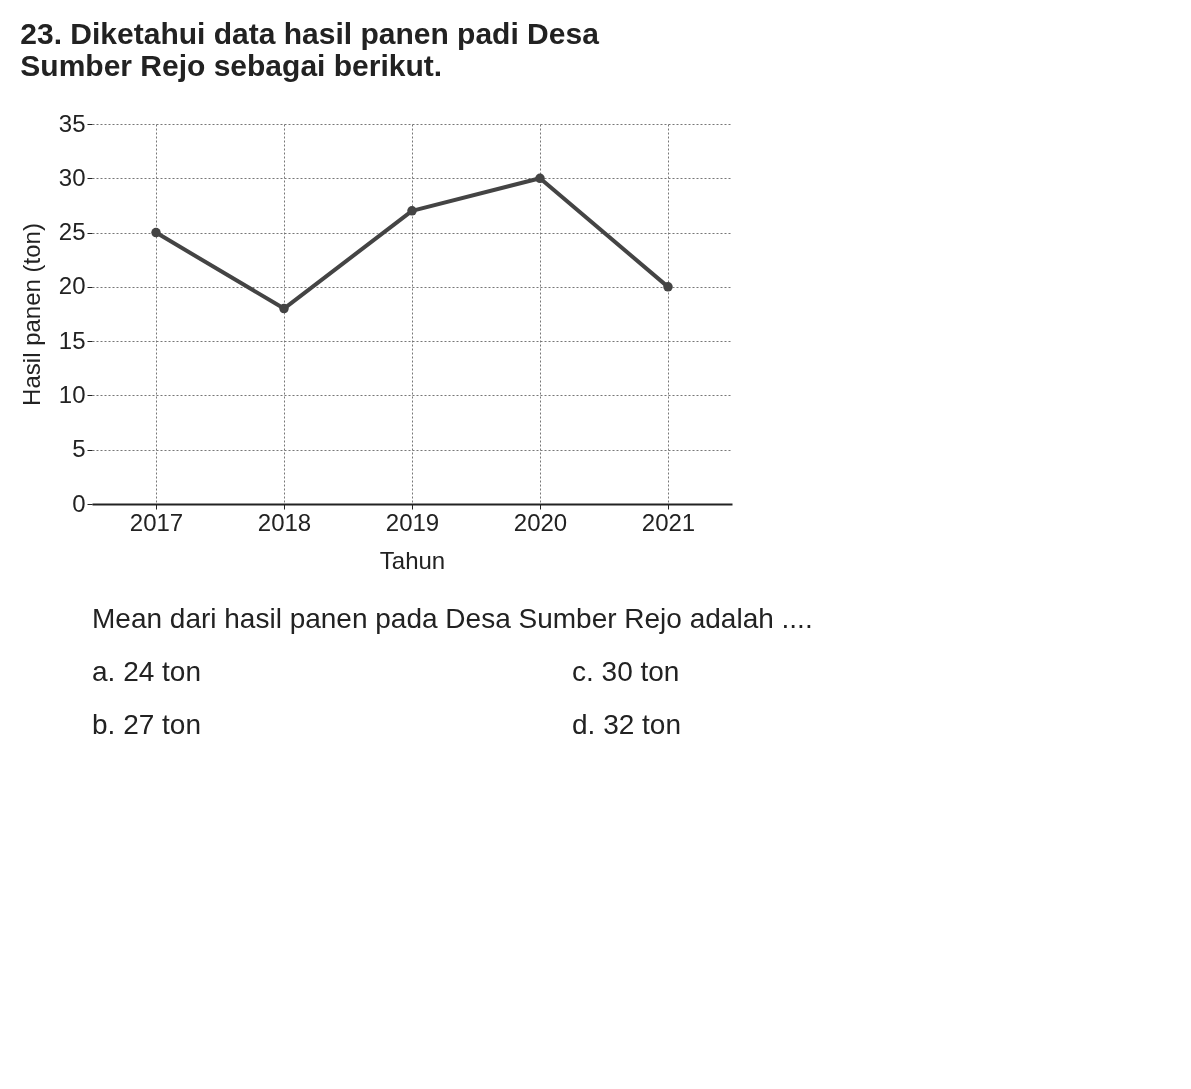 The height and width of the screenshot is (1089, 1191). I want to click on text: 23. Diketahui data hasil panen padi Desa, so click(309, 33).